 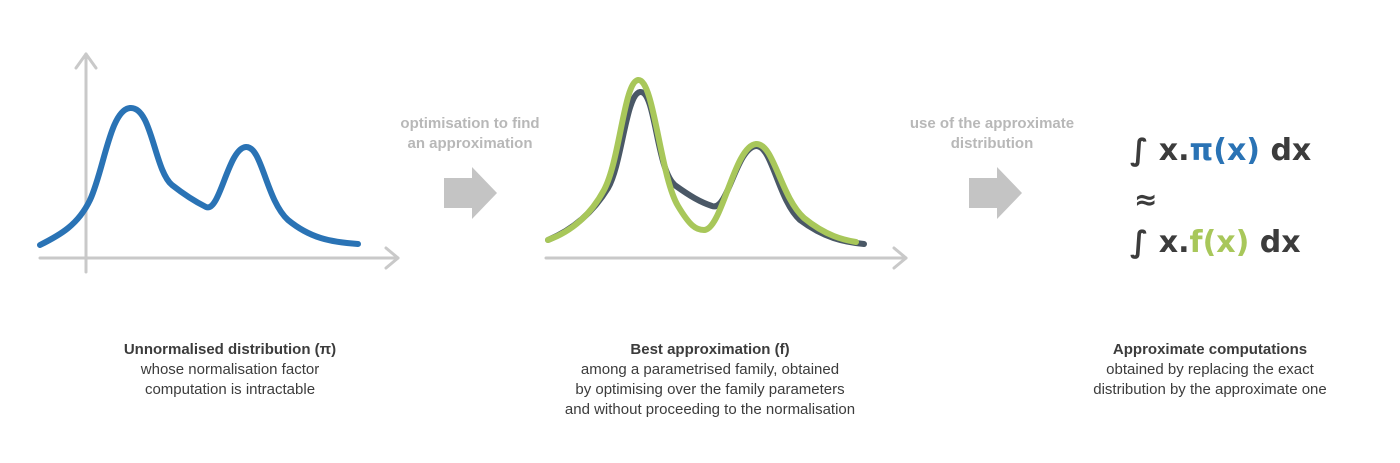 I want to click on caption-panel2-line2: by optimising over the family parameters, so click(x=710, y=389).